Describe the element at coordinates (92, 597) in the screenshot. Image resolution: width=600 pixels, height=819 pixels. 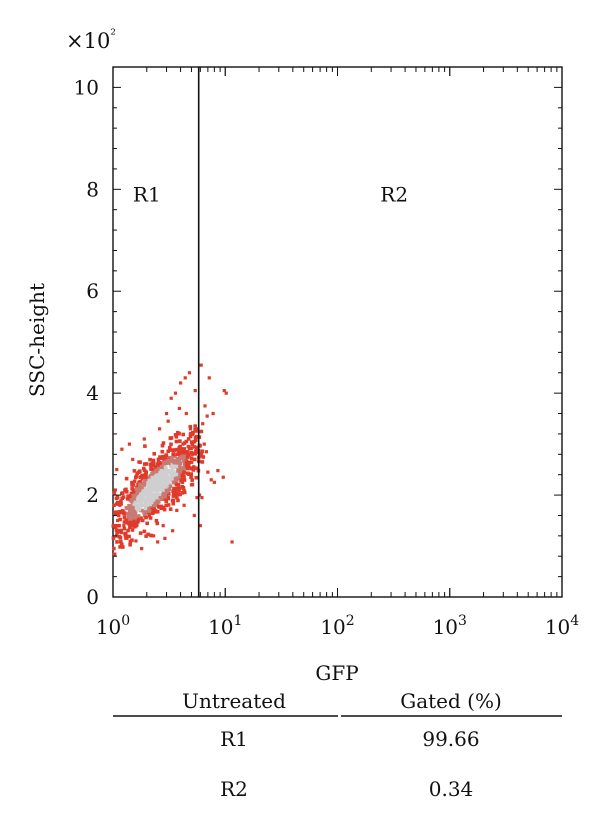
I see `y-tick-label: 0` at that location.